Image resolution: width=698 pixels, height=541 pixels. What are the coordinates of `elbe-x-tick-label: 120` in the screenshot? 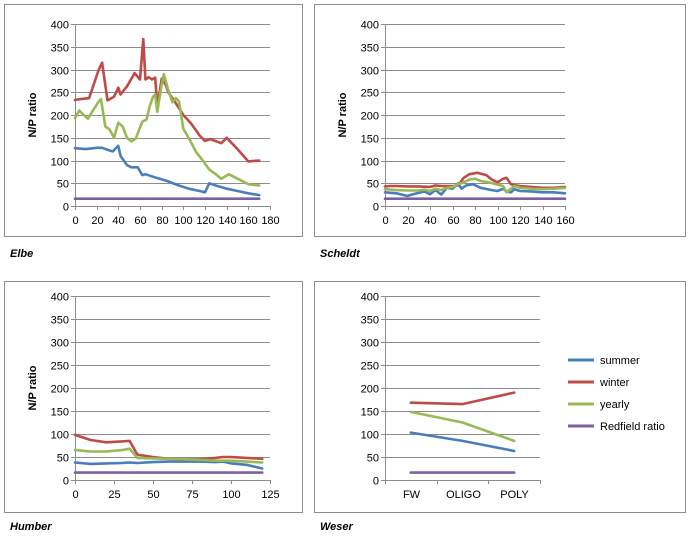 It's located at (205, 221).